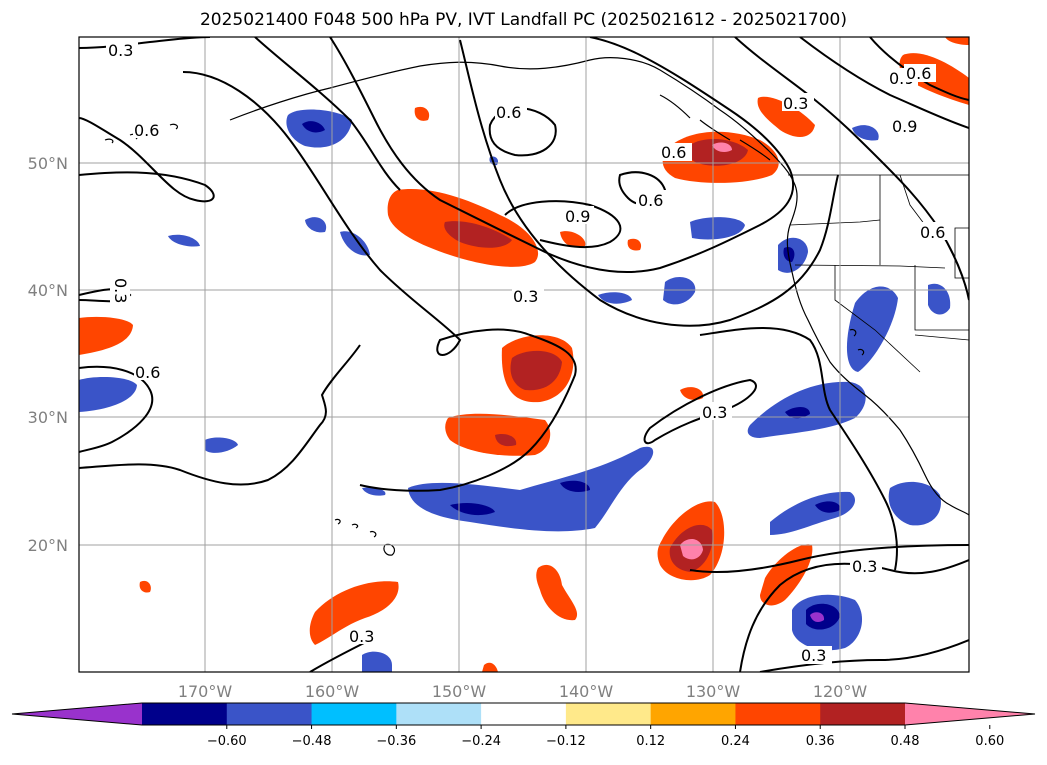 The height and width of the screenshot is (765, 1047). I want to click on colorbar-tick-label: 0.24, so click(735, 741).